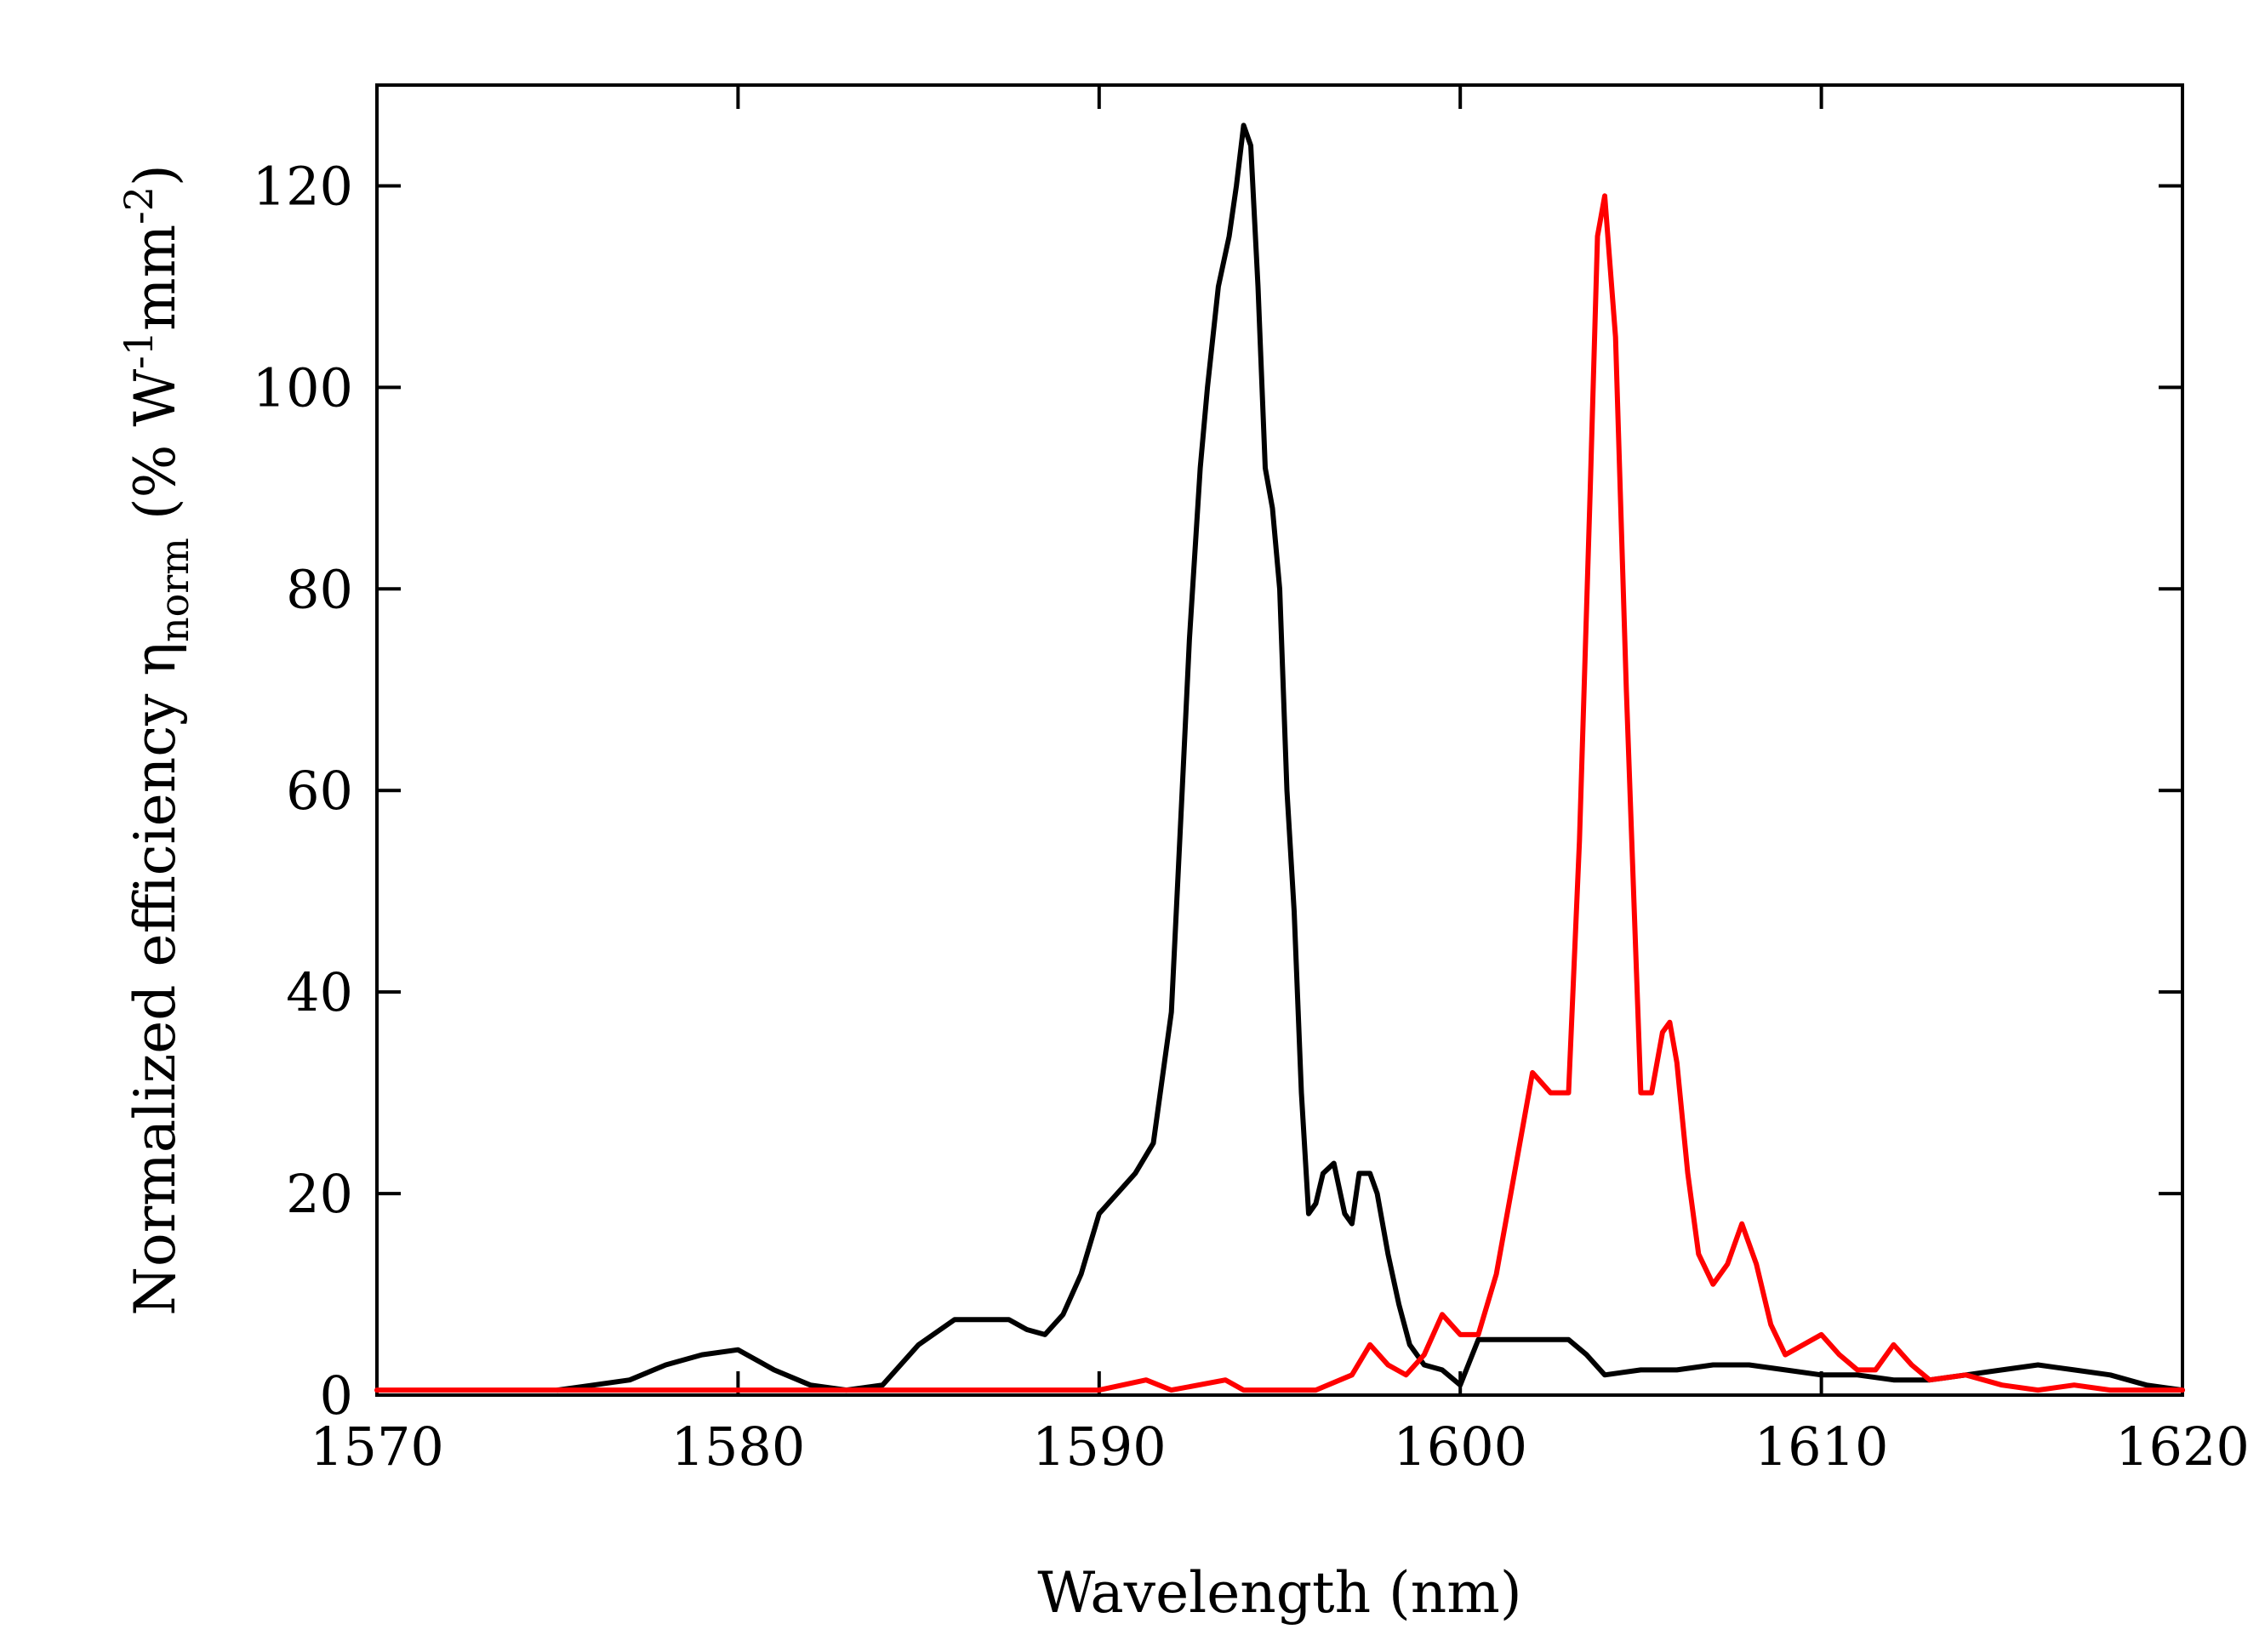 This screenshot has height=1652, width=2265. What do you see at coordinates (738, 1447) in the screenshot?
I see `x-tick-label: 1580` at bounding box center [738, 1447].